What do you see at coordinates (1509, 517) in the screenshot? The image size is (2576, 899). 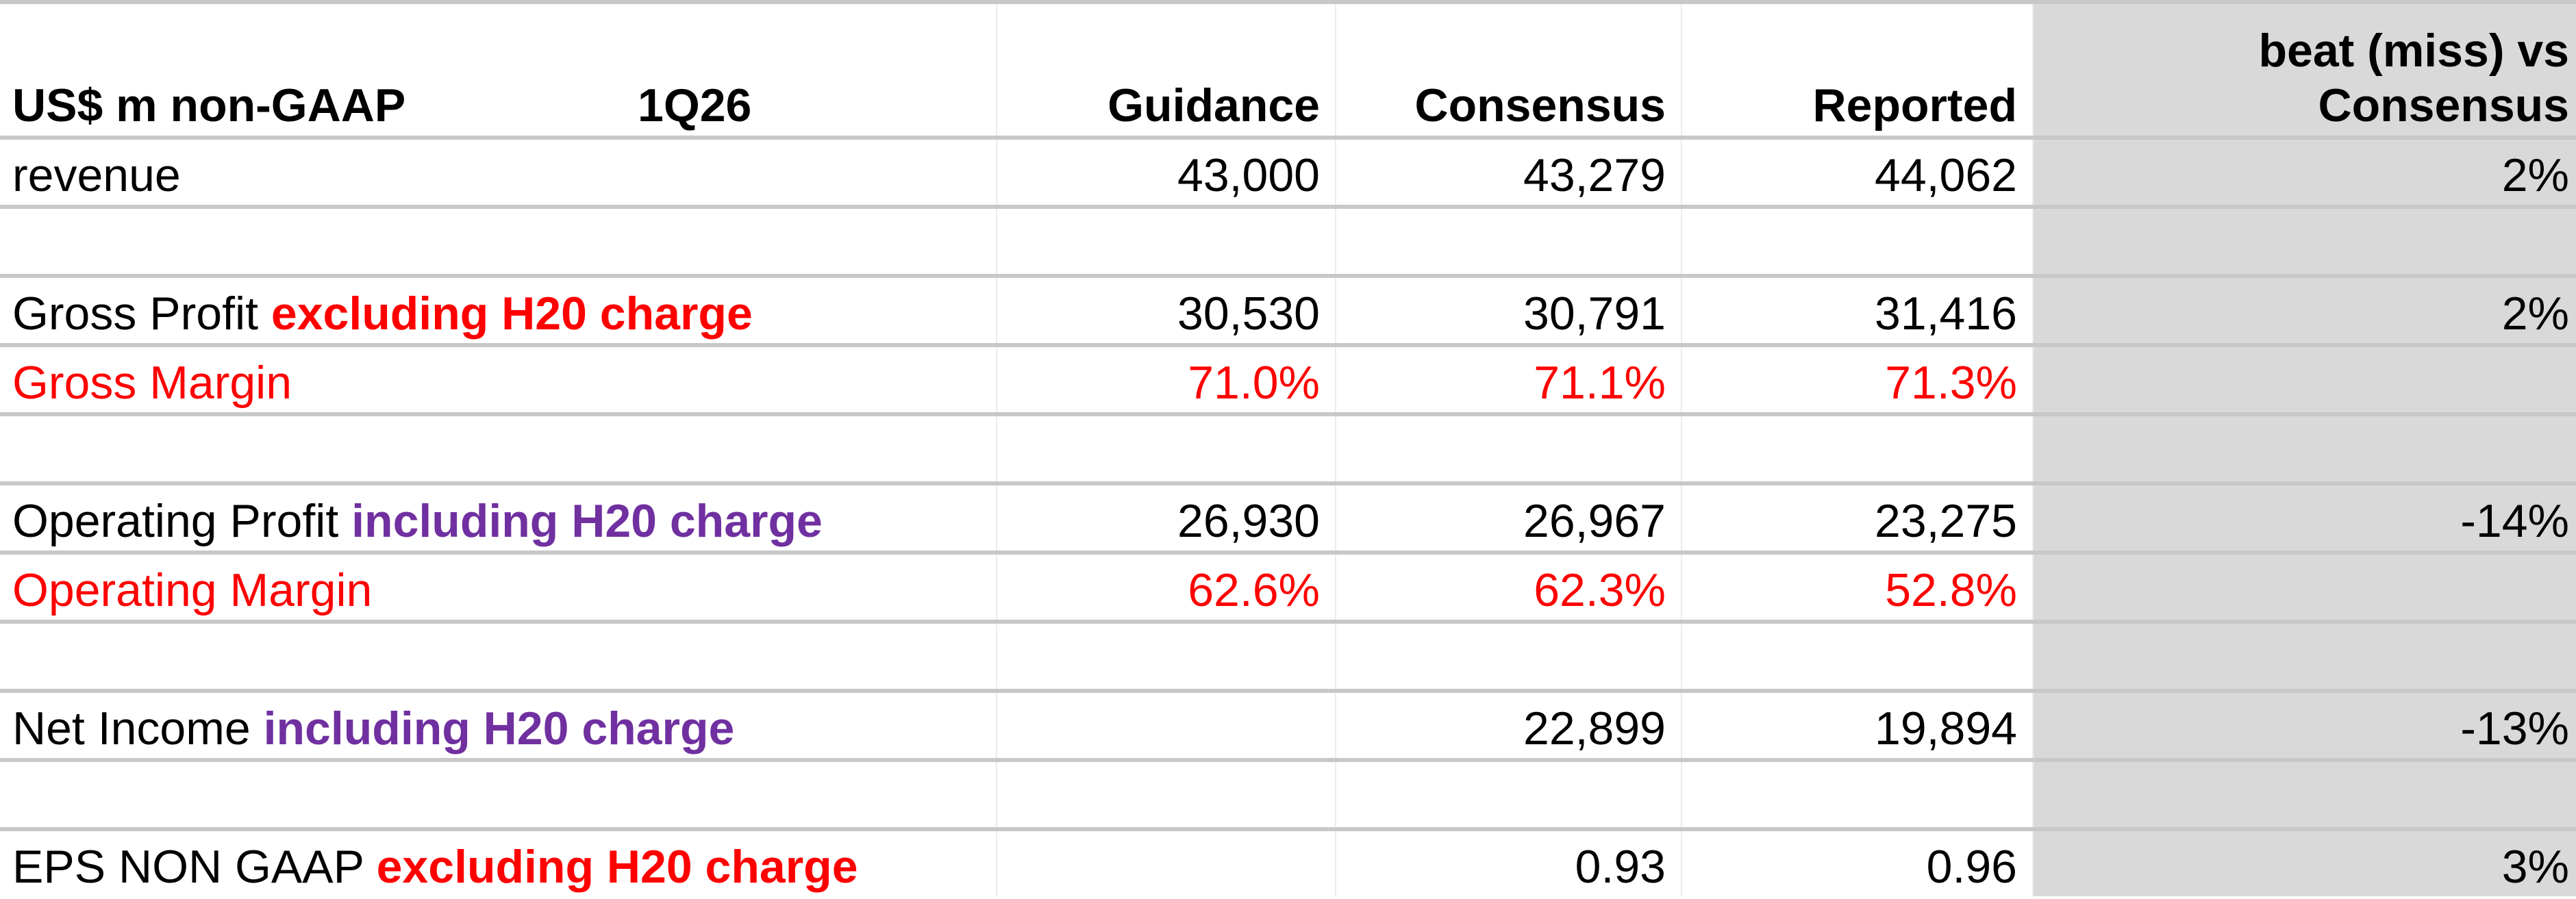 I see `cell: 26,967` at bounding box center [1509, 517].